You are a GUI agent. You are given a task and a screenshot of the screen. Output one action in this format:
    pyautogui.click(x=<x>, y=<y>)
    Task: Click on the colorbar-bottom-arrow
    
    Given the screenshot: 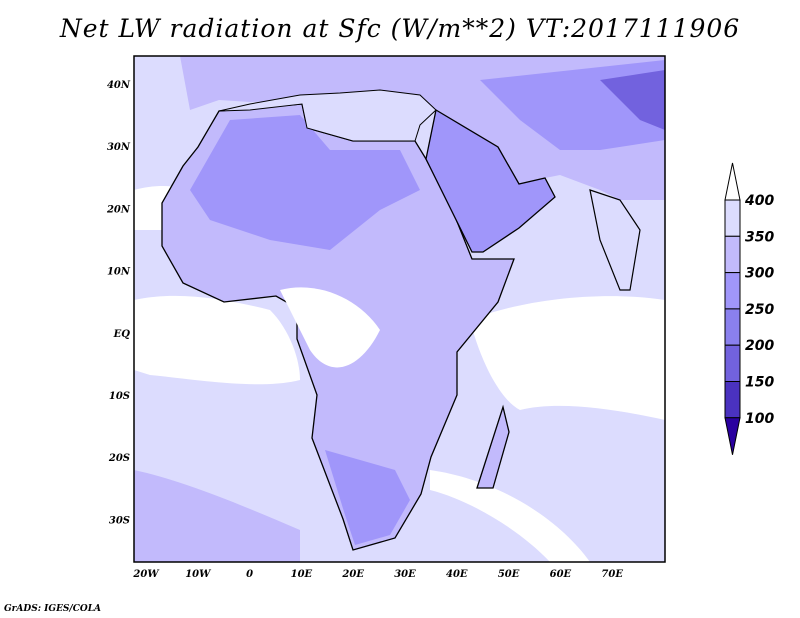 What is the action you would take?
    pyautogui.click(x=732, y=436)
    